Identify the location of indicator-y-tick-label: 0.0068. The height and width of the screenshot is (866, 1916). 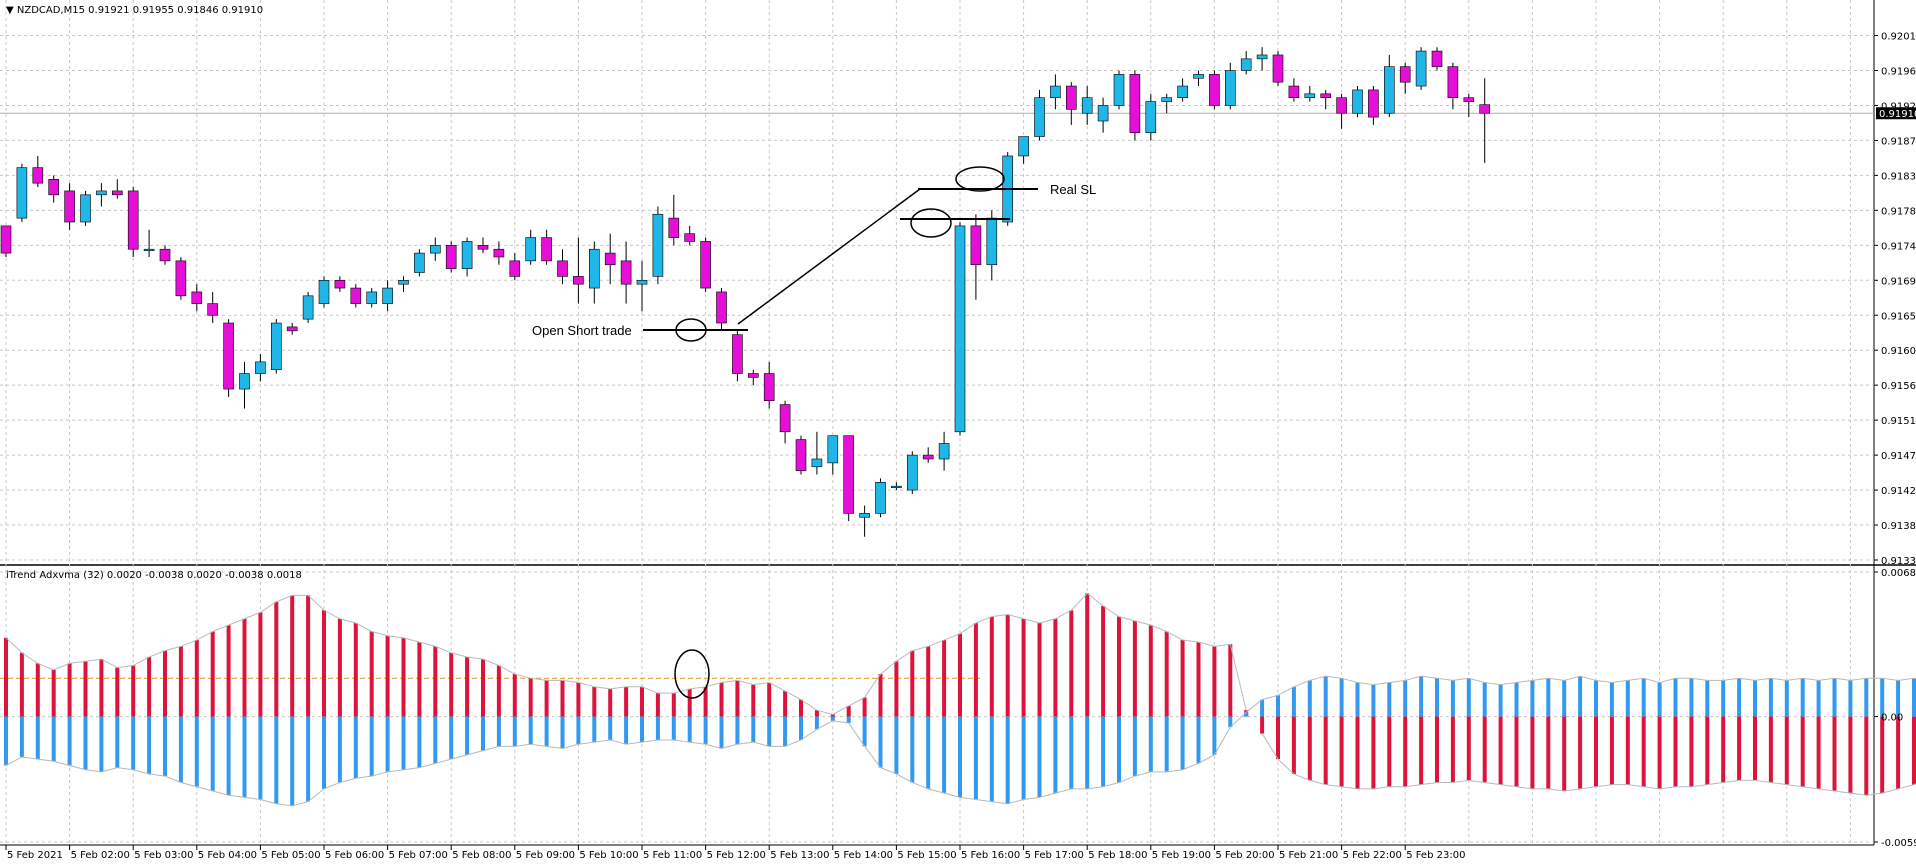
(1898, 573).